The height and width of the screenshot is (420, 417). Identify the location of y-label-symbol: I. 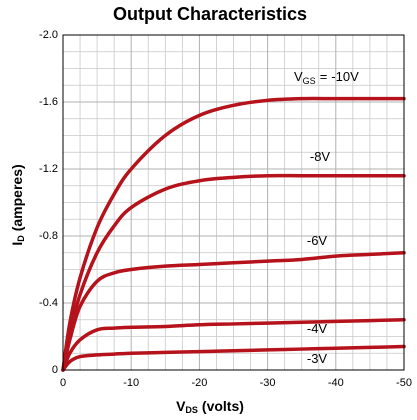
(17, 244).